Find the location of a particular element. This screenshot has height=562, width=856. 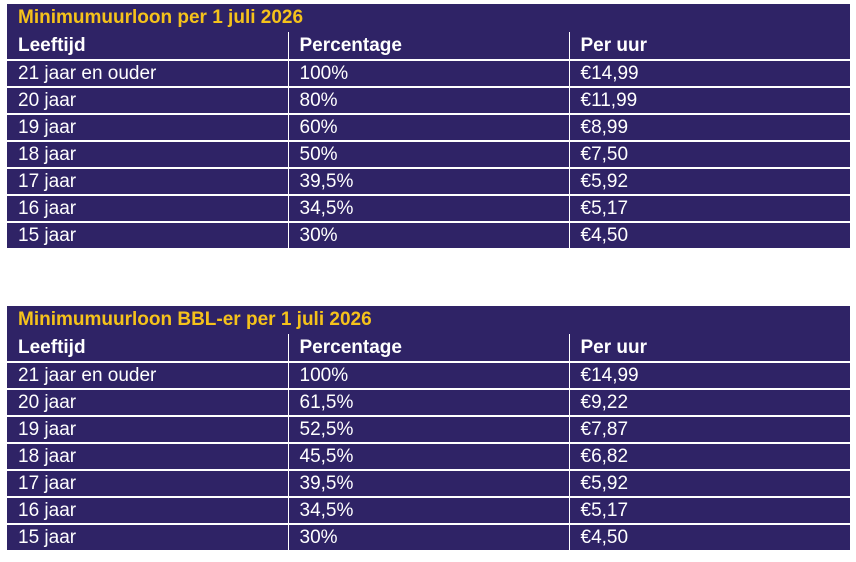

cell-percentage: 60% is located at coordinates (428, 127).